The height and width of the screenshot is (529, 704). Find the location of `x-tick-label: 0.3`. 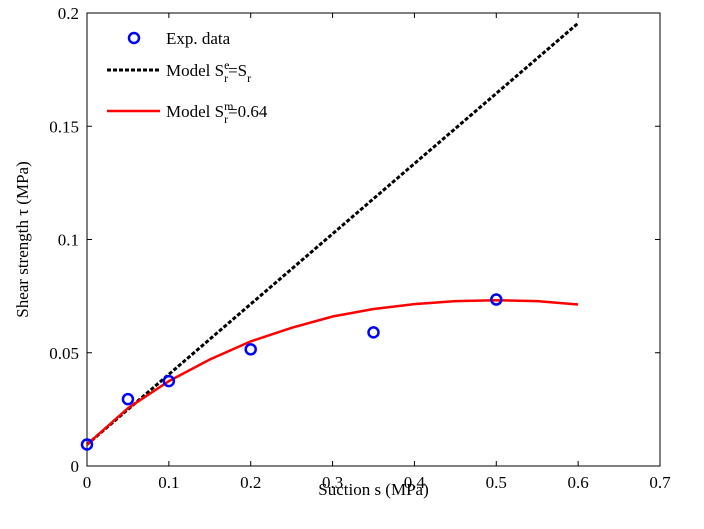

x-tick-label: 0.3 is located at coordinates (332, 482).